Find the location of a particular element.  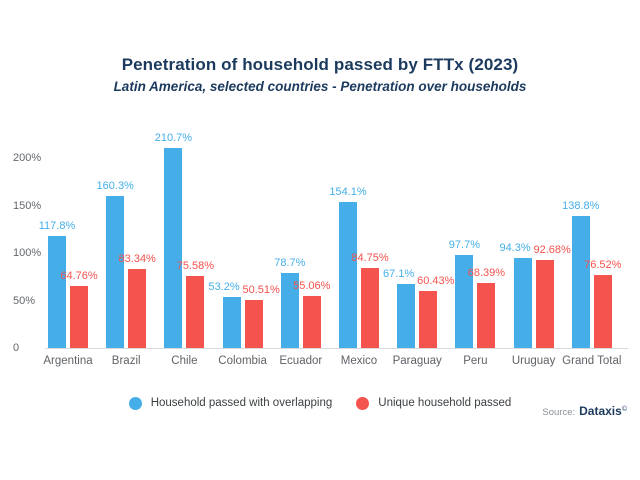

x-category-label: Brazil is located at coordinates (126, 361).